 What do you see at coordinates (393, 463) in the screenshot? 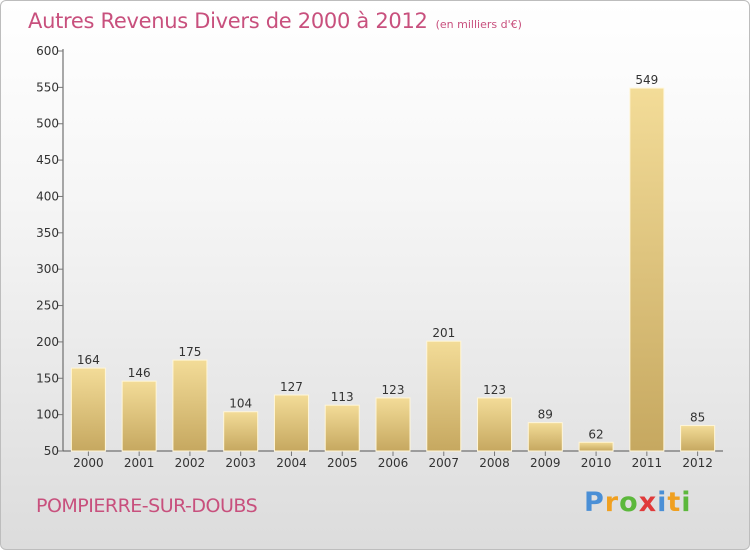
I see `x-tick-label: 2006` at bounding box center [393, 463].